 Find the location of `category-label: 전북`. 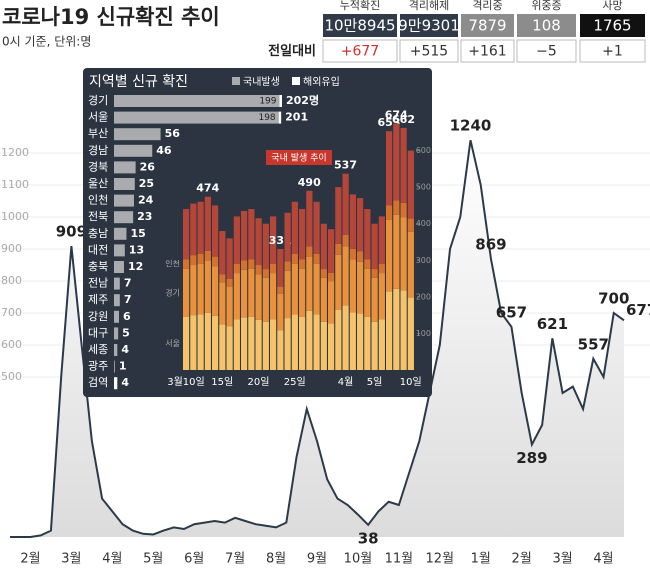

category-label: 전북 is located at coordinates (98, 216).